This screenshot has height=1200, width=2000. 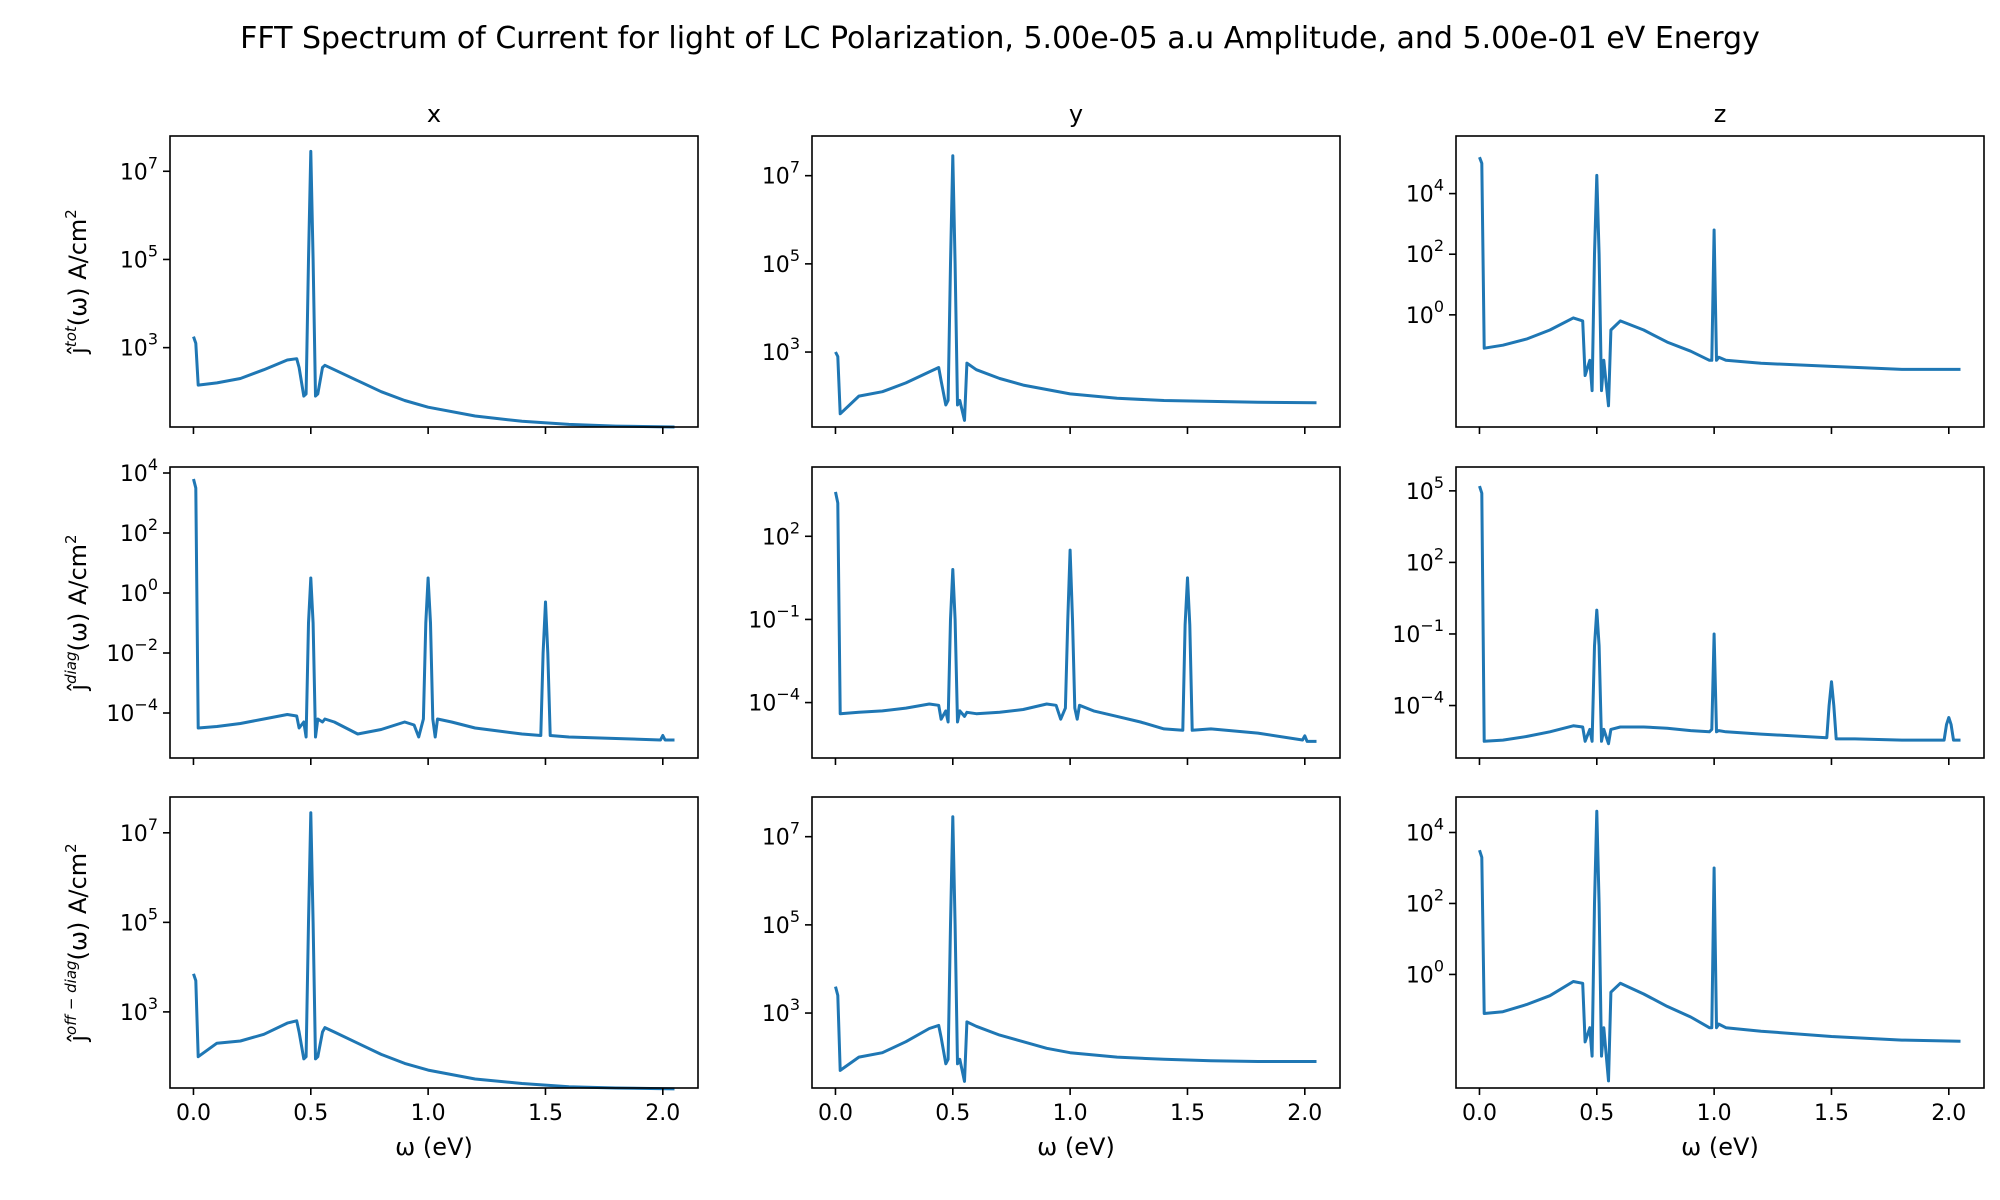 I want to click on subplot-r0c0: 10³ 10⁵ 10⁷ x ĵtot(ω) A/cm2, so click(x=380, y=267).